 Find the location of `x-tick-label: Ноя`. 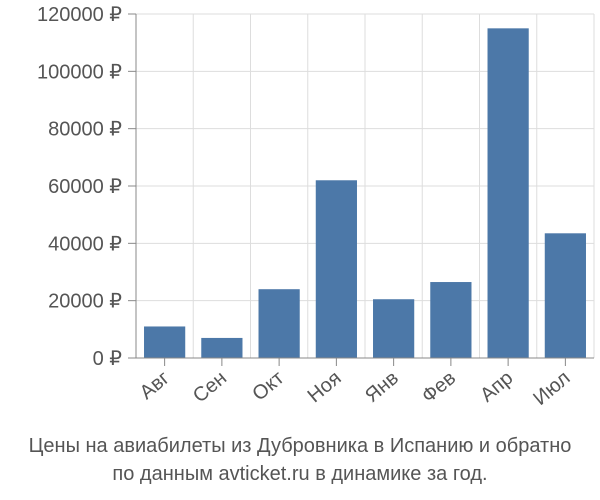

x-tick-label: Ноя is located at coordinates (325, 387).